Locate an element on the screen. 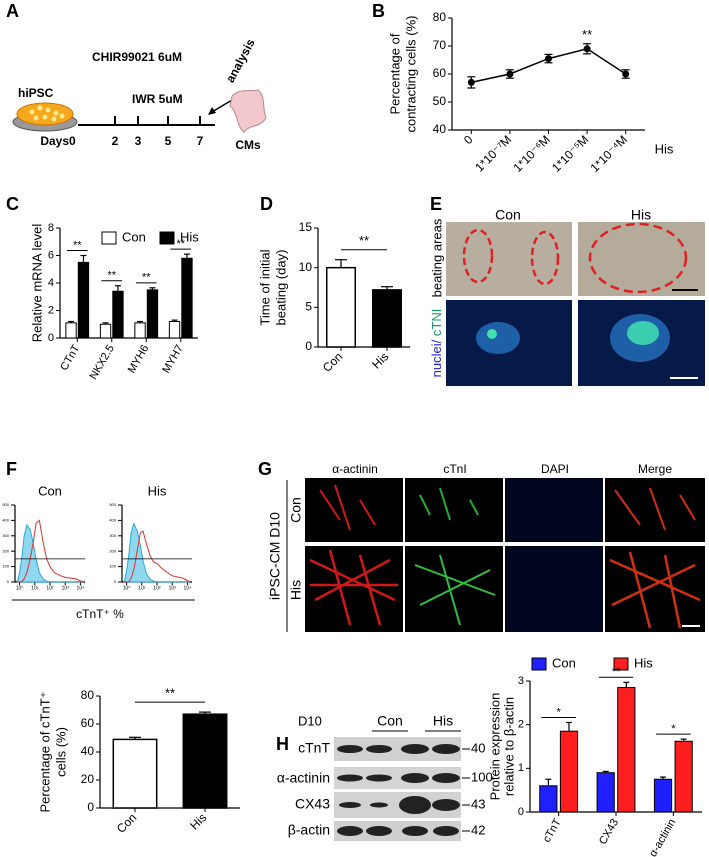 The height and width of the screenshot is (857, 709). micrographs: Con His beating areas nuclei/ cTNI is located at coordinates (567, 296).